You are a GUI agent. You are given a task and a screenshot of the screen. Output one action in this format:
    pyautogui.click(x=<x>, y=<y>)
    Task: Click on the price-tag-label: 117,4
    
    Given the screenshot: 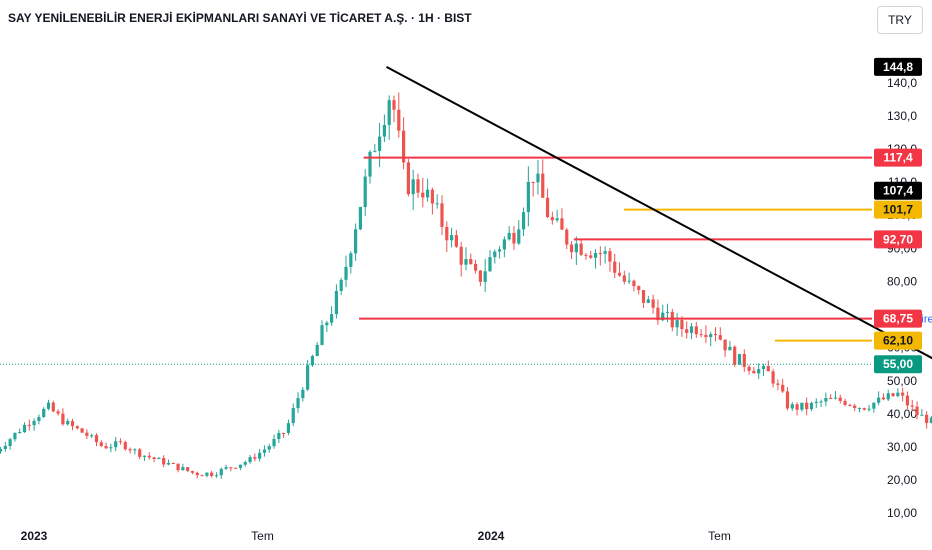 What is the action you would take?
    pyautogui.click(x=898, y=158)
    